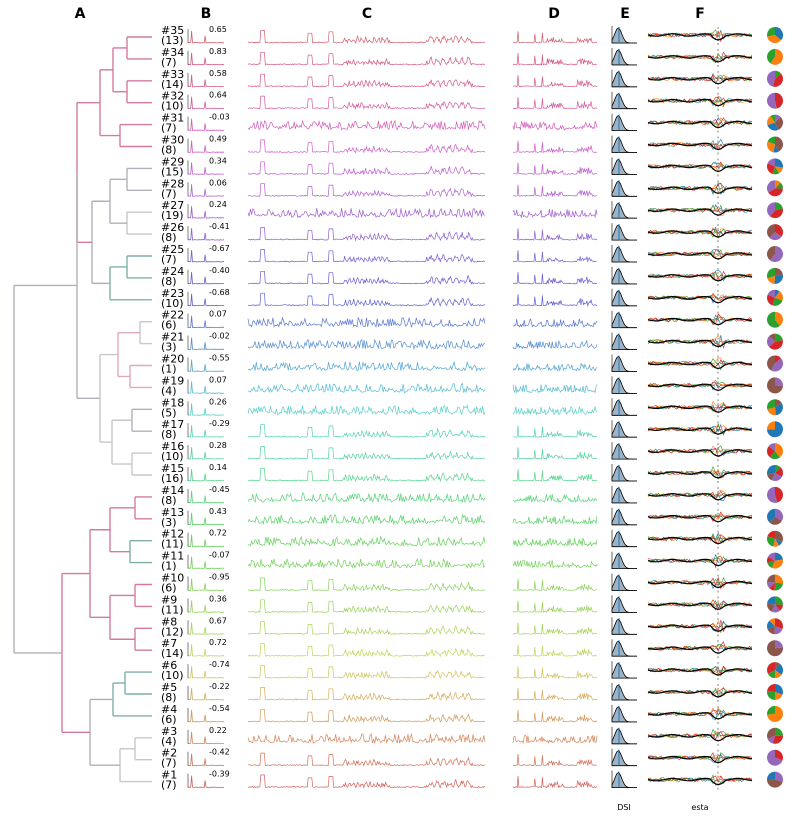 The image size is (792, 819). I want to click on correlation-value: 0.34, so click(218, 160).